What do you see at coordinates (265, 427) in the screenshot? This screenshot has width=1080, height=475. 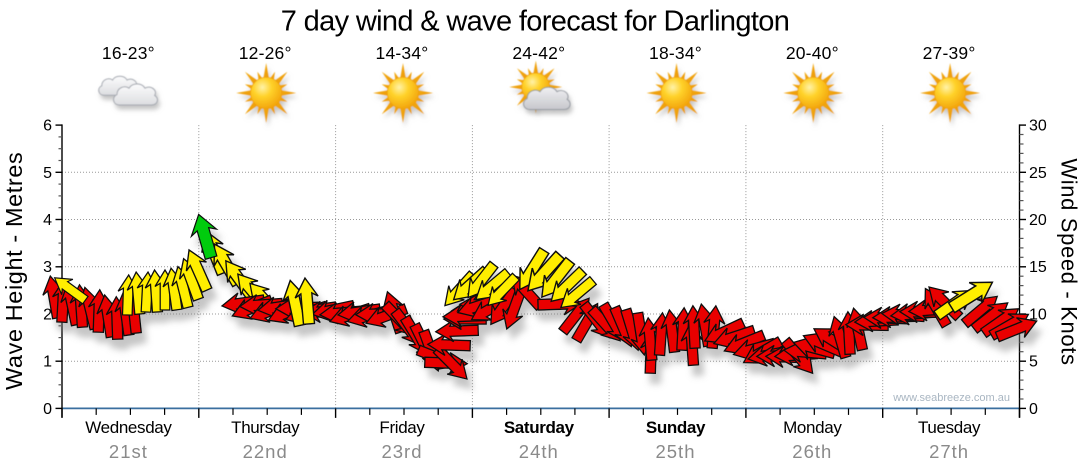 I see `svg-text: Thursday` at bounding box center [265, 427].